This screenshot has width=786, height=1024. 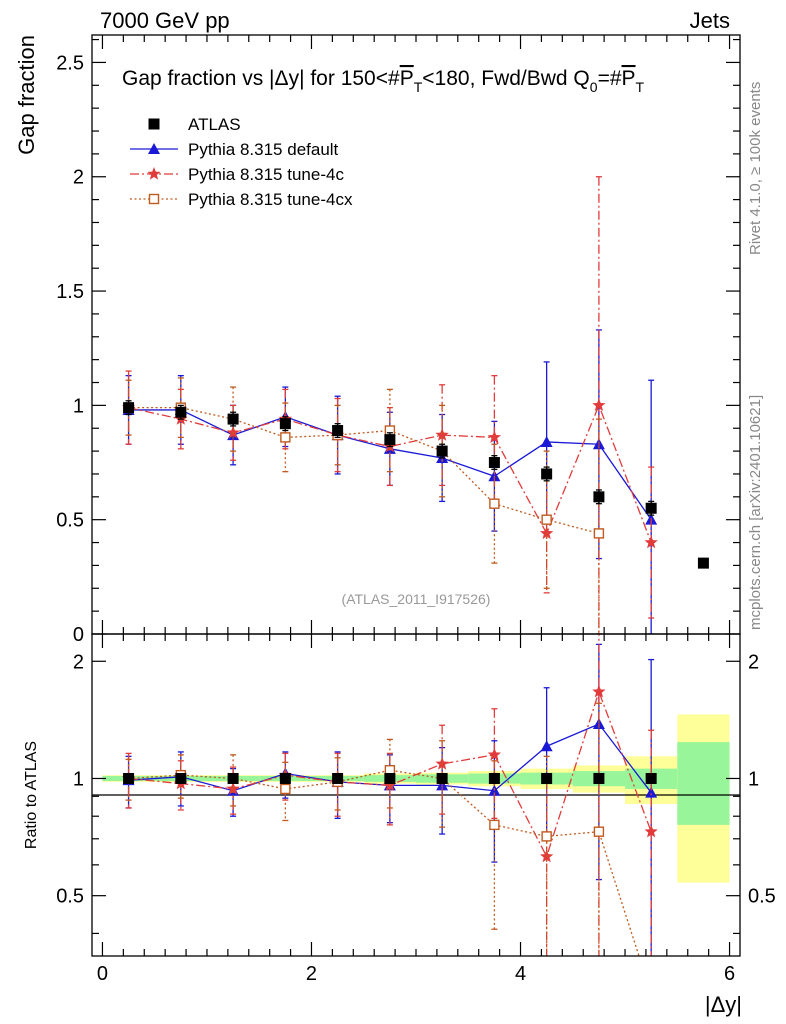 What do you see at coordinates (270, 199) in the screenshot?
I see `legend-label-3: Pythia 8.315 tune-4cx` at bounding box center [270, 199].